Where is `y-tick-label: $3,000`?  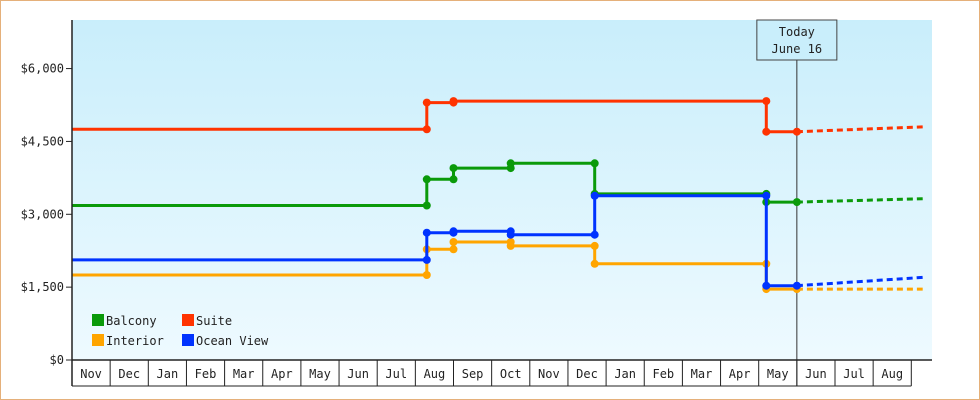
y-tick-label: $3,000 is located at coordinates (42, 214).